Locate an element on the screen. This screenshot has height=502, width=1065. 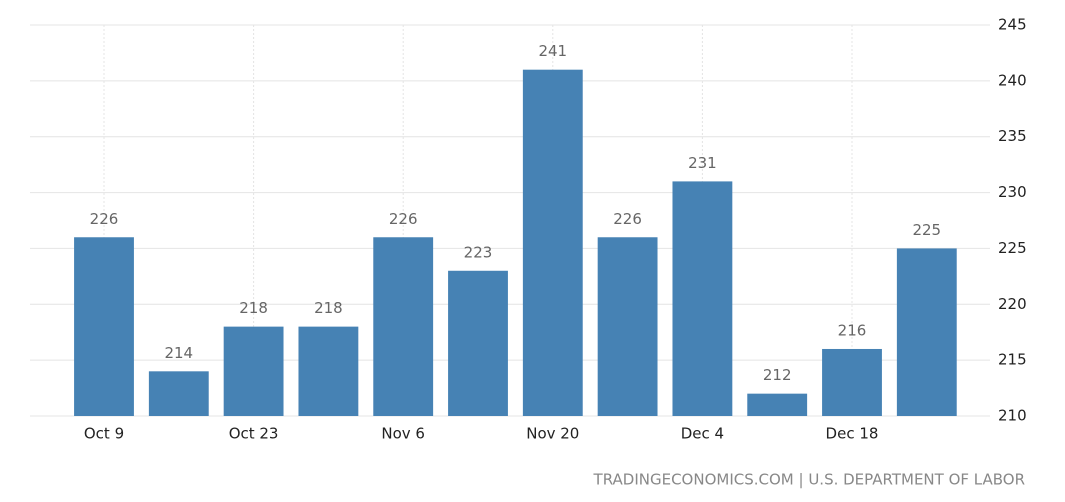
y-tick-label: 245 is located at coordinates (1012, 25).